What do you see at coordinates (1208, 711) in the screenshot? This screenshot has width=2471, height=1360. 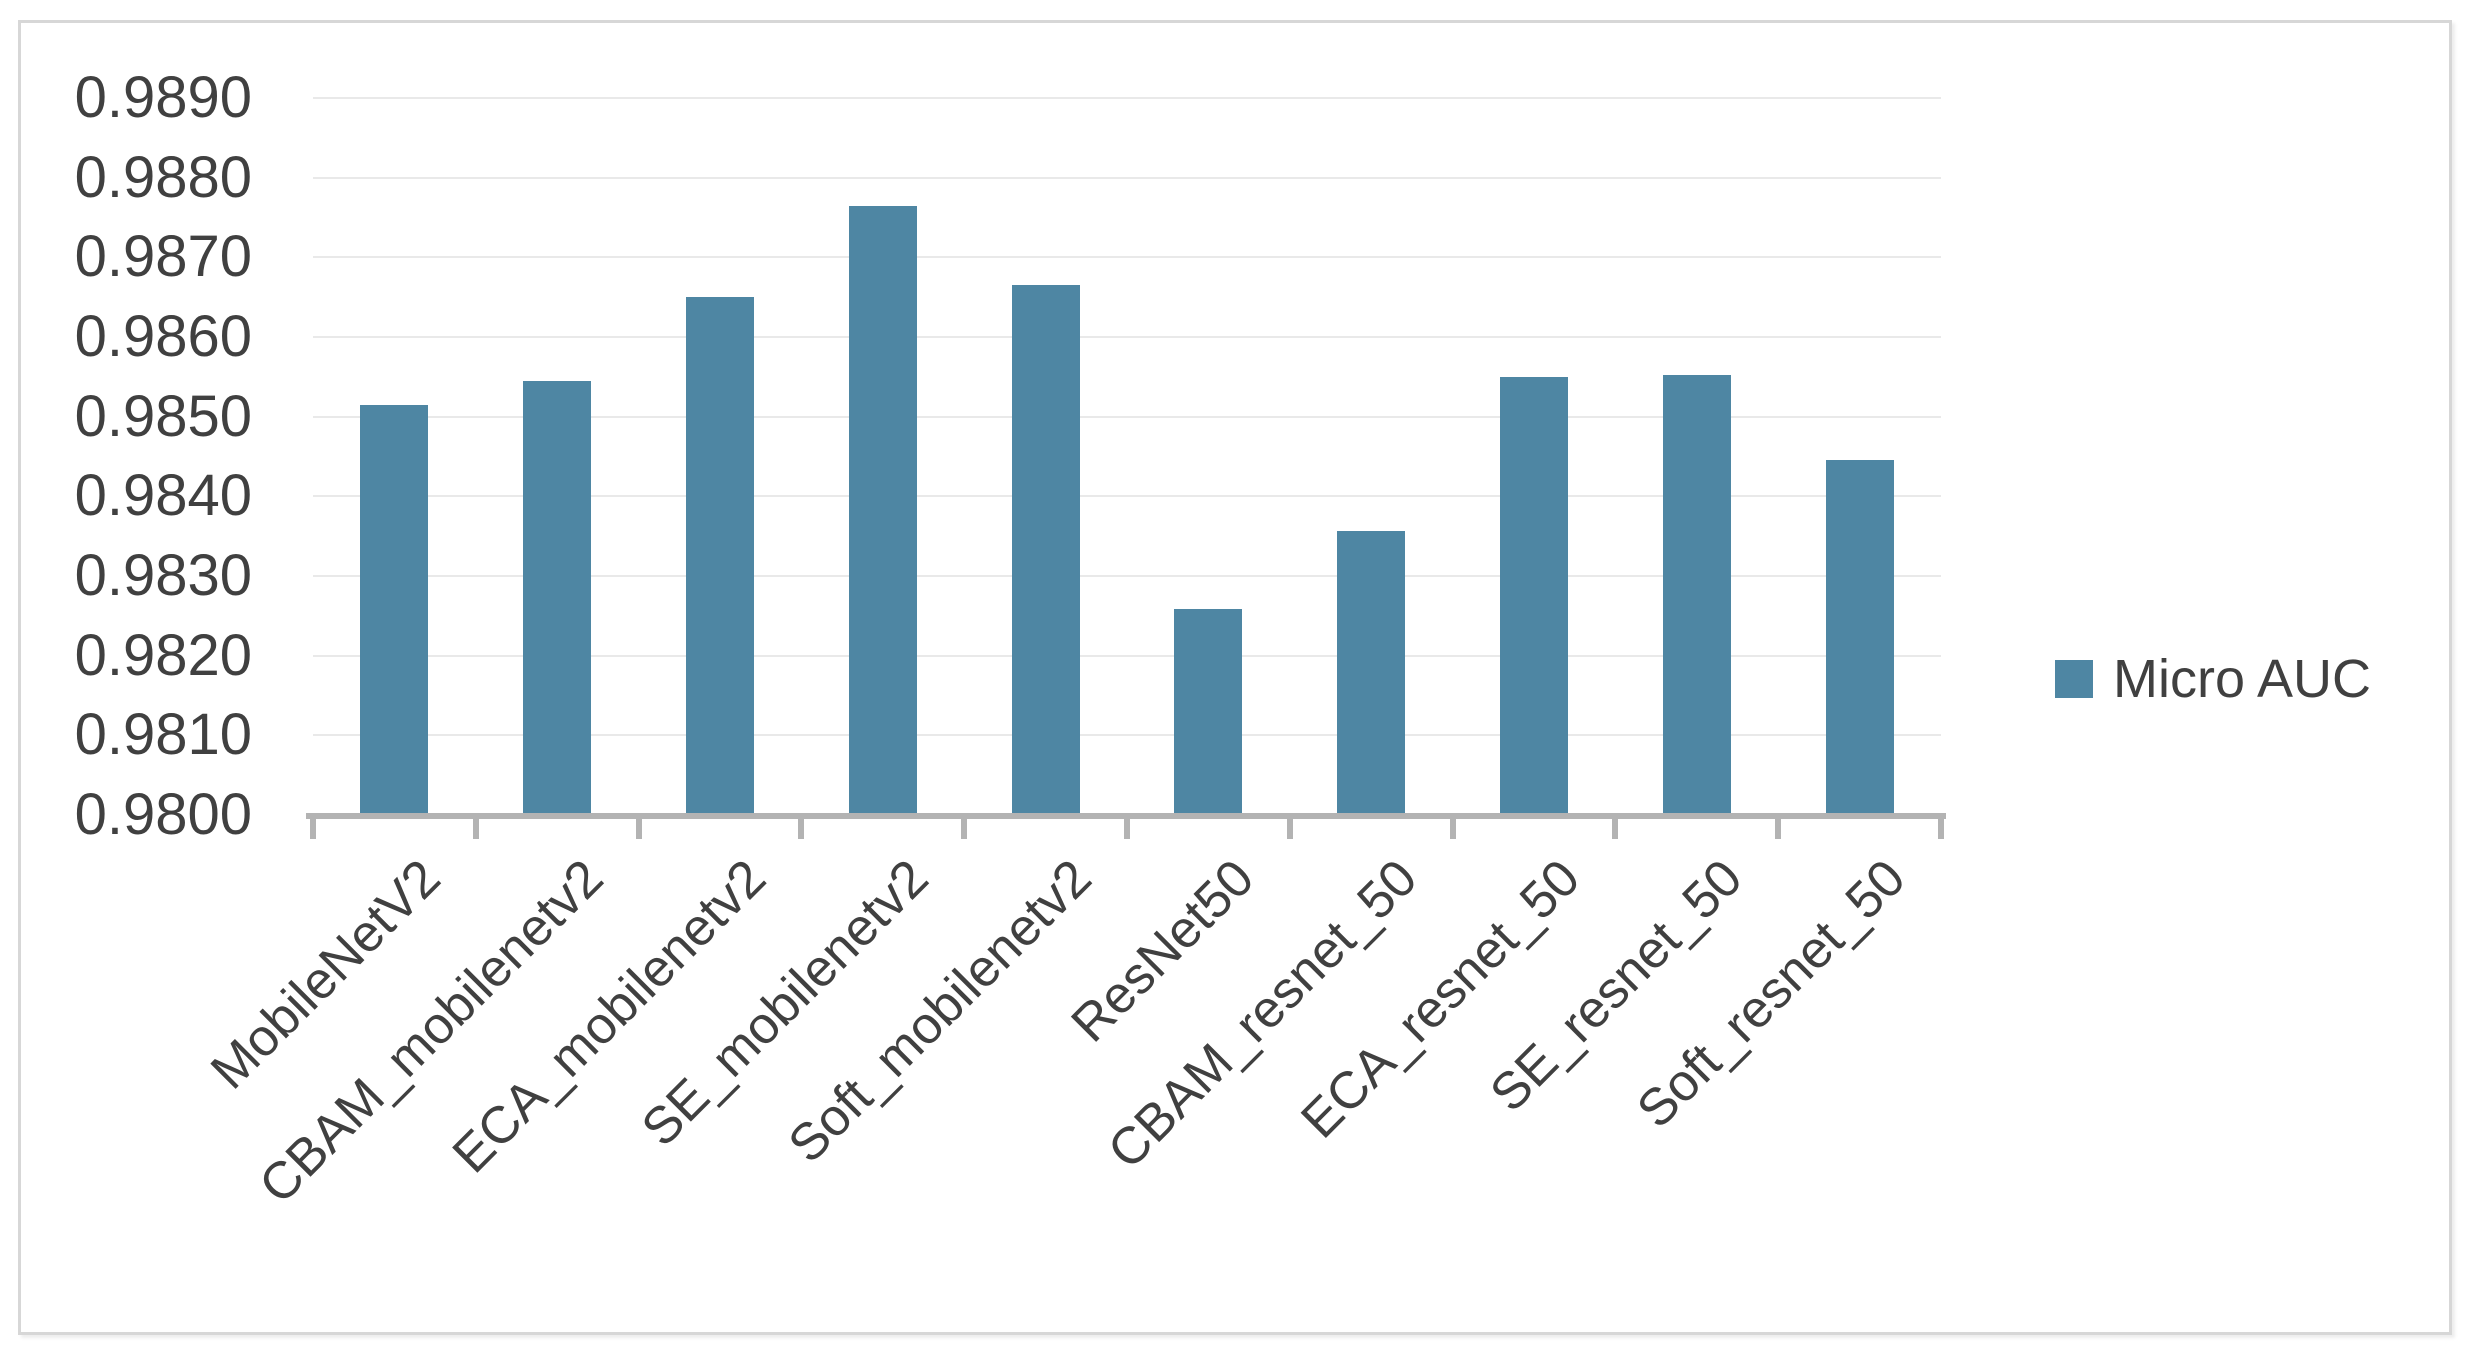 I see `bar-ResNet50` at bounding box center [1208, 711].